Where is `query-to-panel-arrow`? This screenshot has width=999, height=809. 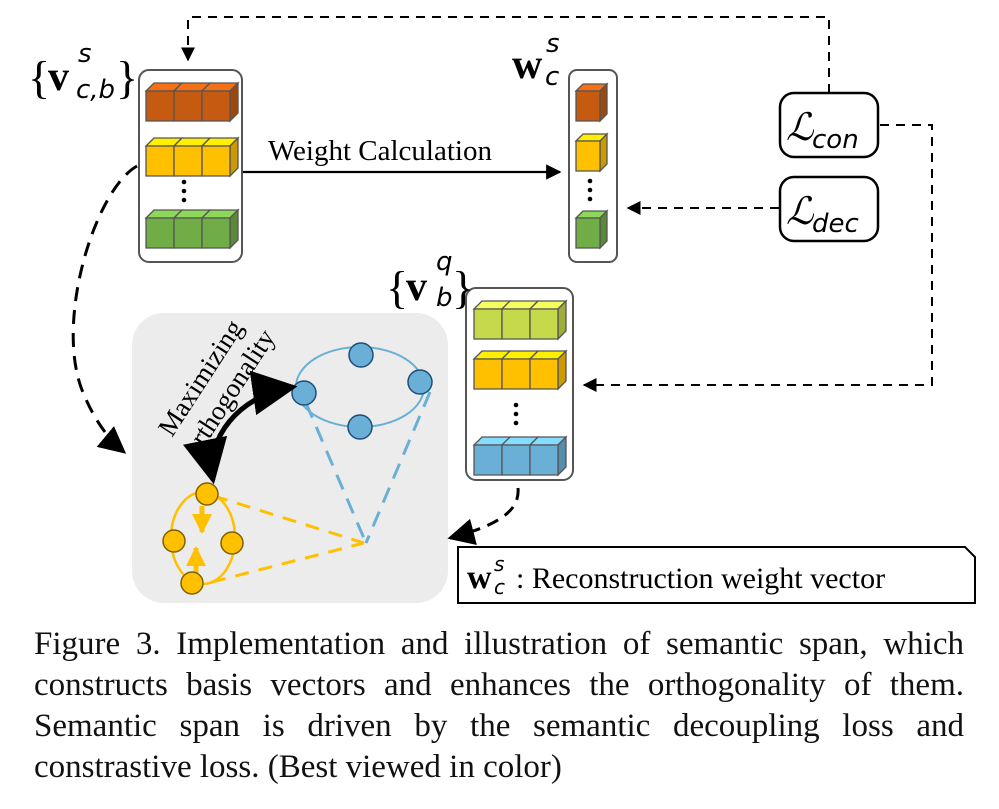 query-to-panel-arrow is located at coordinates (483, 516).